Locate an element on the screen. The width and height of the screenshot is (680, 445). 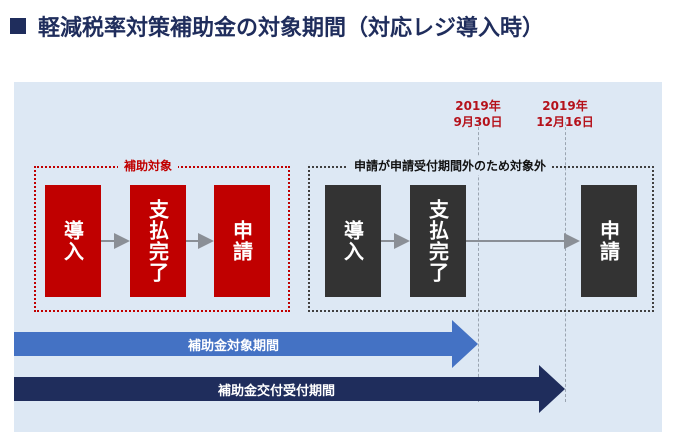
ineligible-group-label: 申請が申請受付期間外のため対象外 is located at coordinates (450, 166).